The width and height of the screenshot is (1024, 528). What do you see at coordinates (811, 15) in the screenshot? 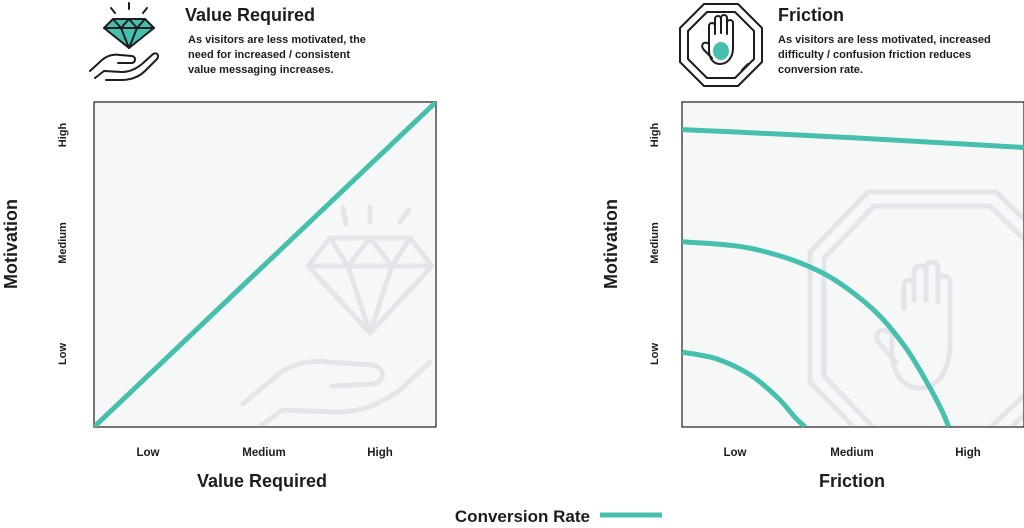
I see `right-chart-title: Friction` at bounding box center [811, 15].